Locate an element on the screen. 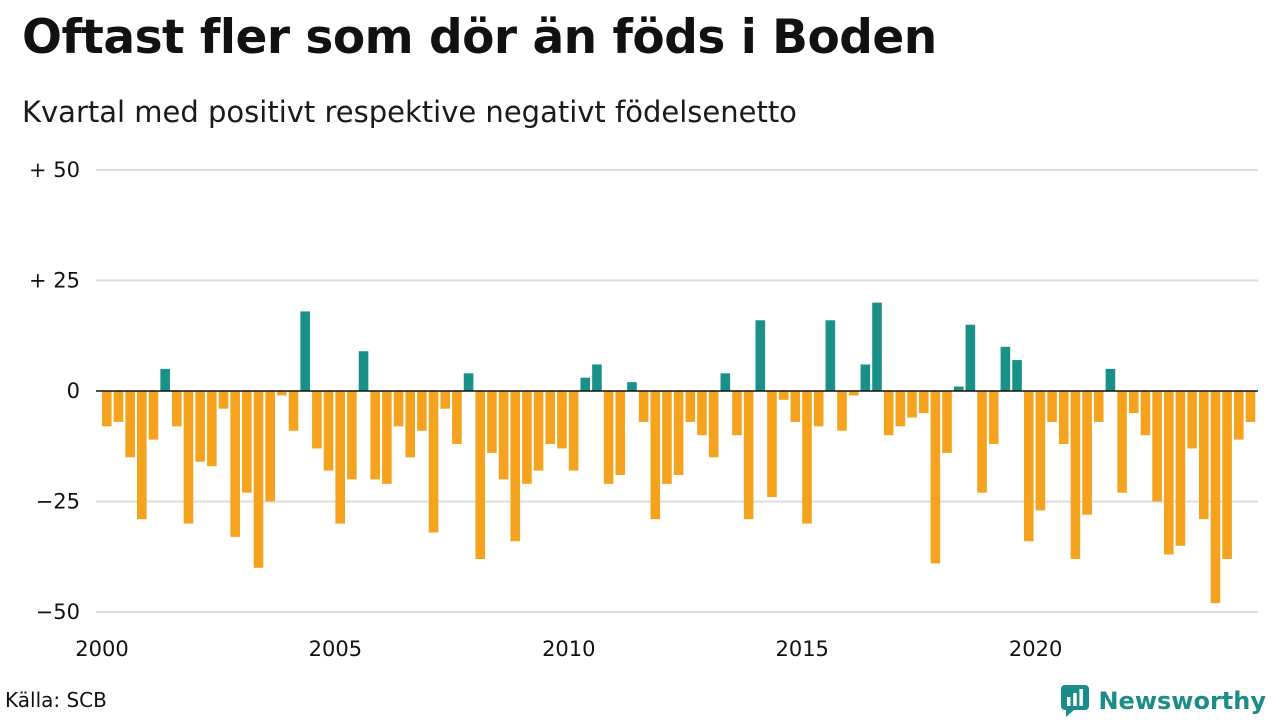  brand: Newsworthy is located at coordinates (1163, 701).